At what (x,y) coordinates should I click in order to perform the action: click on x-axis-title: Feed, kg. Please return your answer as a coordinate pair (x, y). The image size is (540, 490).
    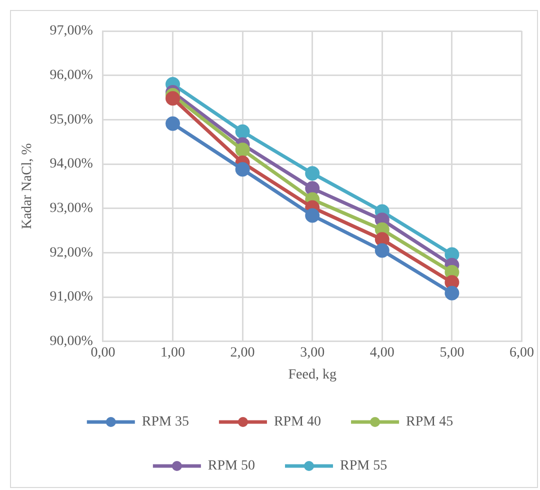
    Looking at the image, I should click on (312, 374).